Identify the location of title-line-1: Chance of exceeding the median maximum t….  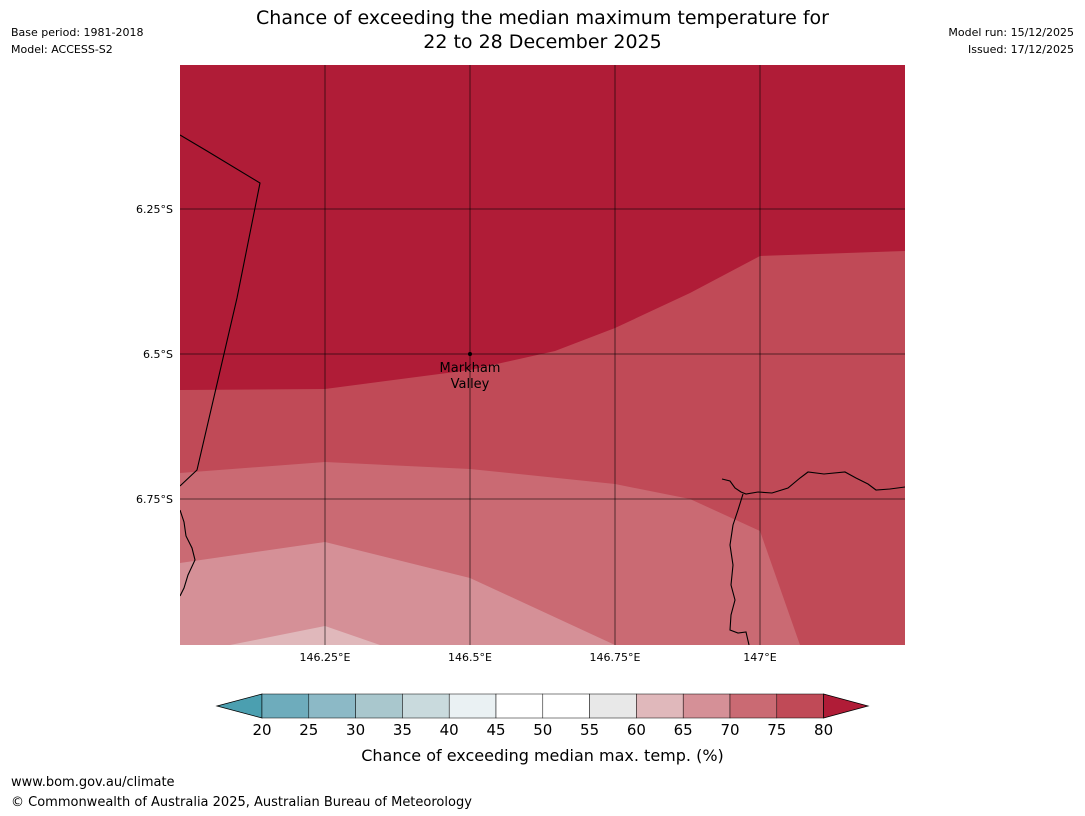
(542, 18).